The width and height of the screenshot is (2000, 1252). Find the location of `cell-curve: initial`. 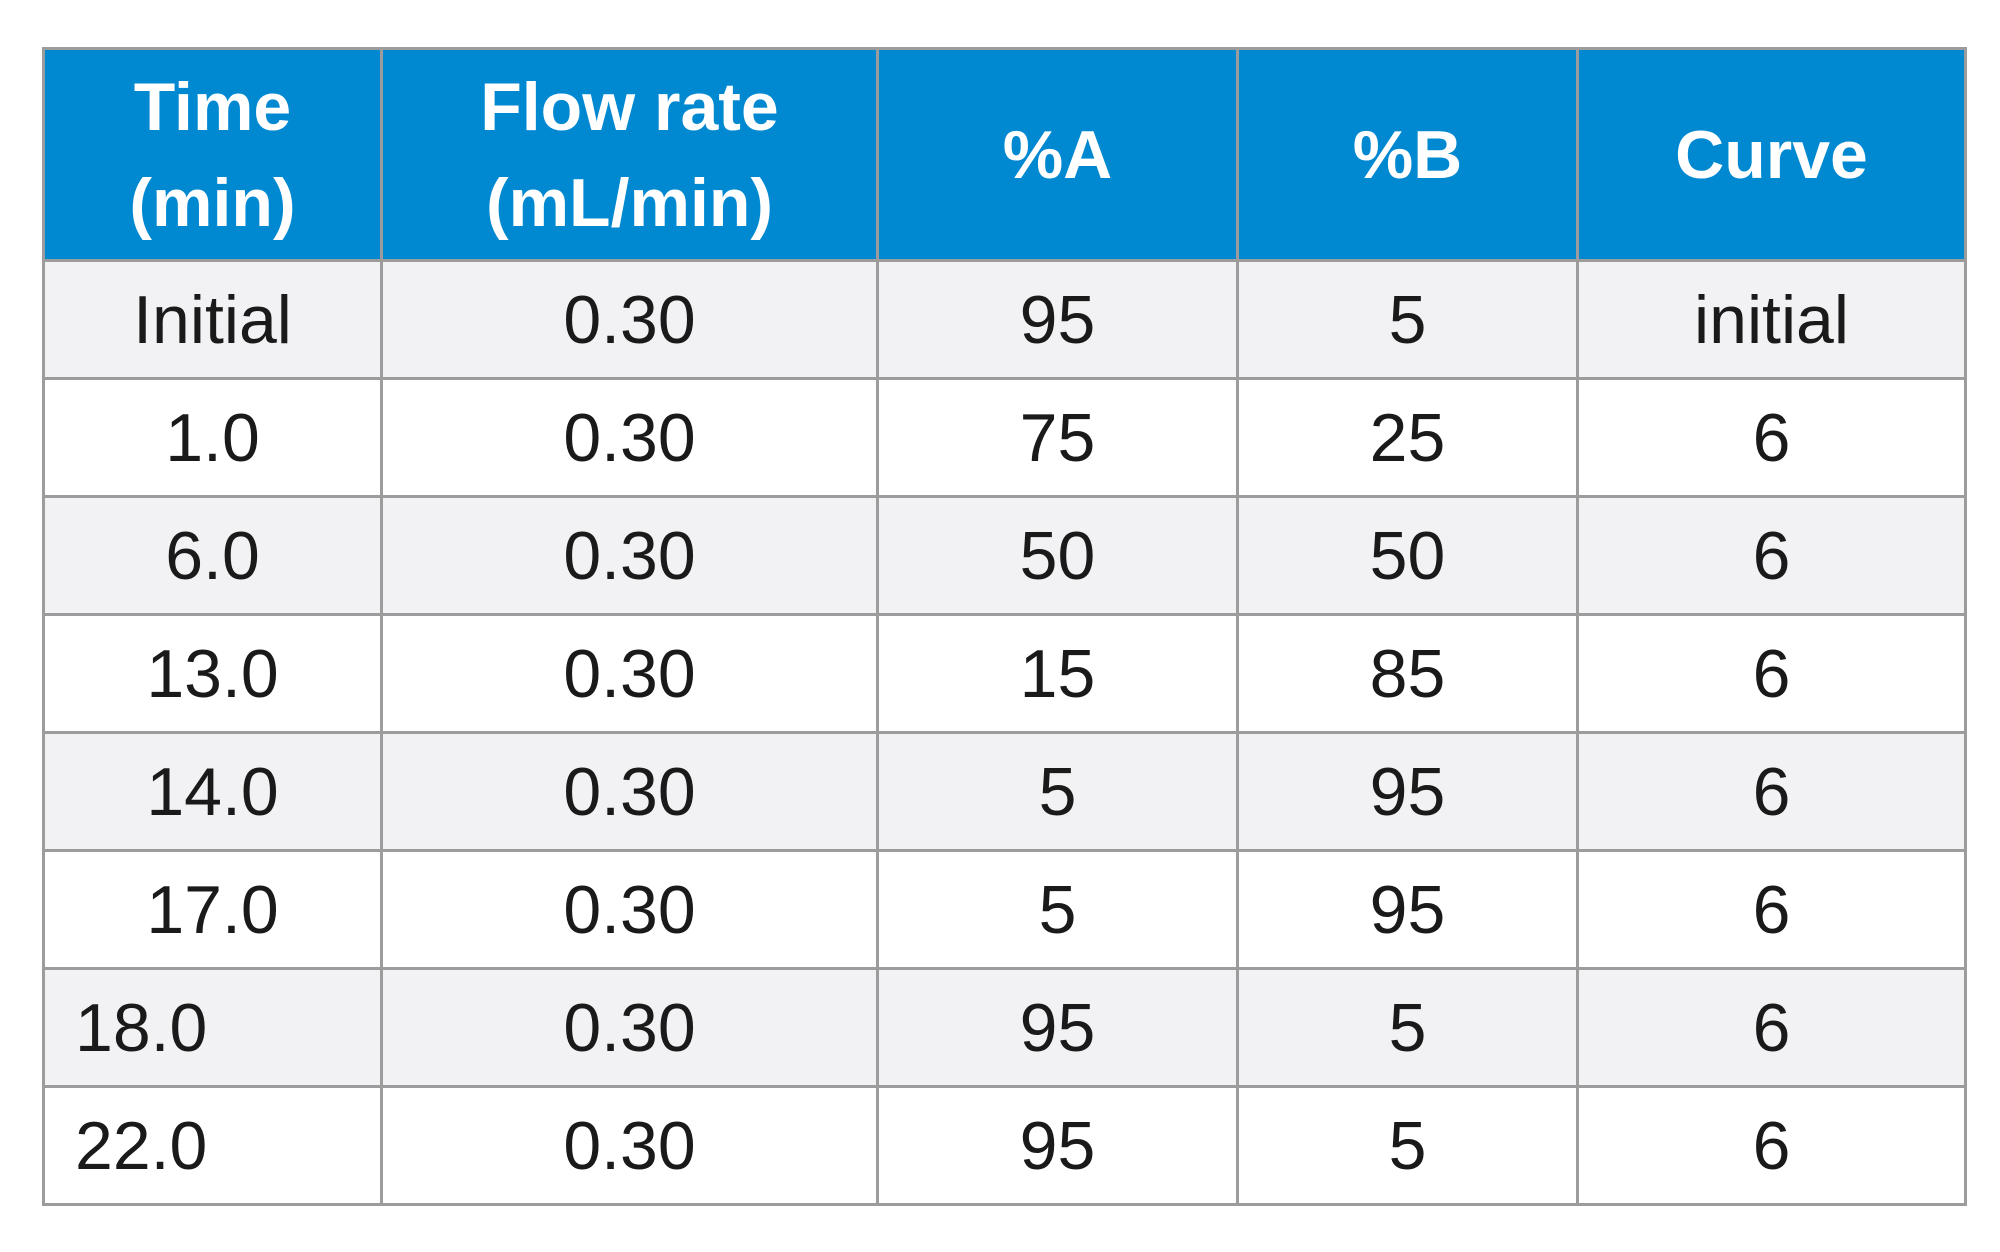

cell-curve: initial is located at coordinates (1771, 319).